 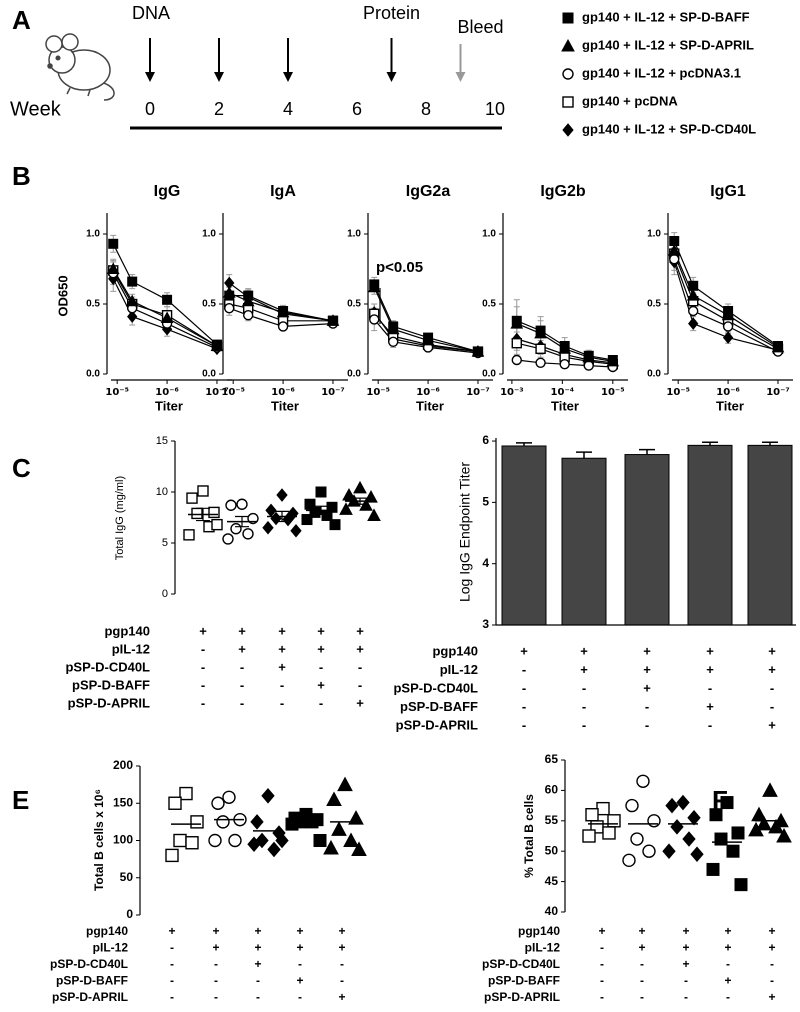 What do you see at coordinates (480, 27) in the screenshot?
I see `event-label: Bleed` at bounding box center [480, 27].